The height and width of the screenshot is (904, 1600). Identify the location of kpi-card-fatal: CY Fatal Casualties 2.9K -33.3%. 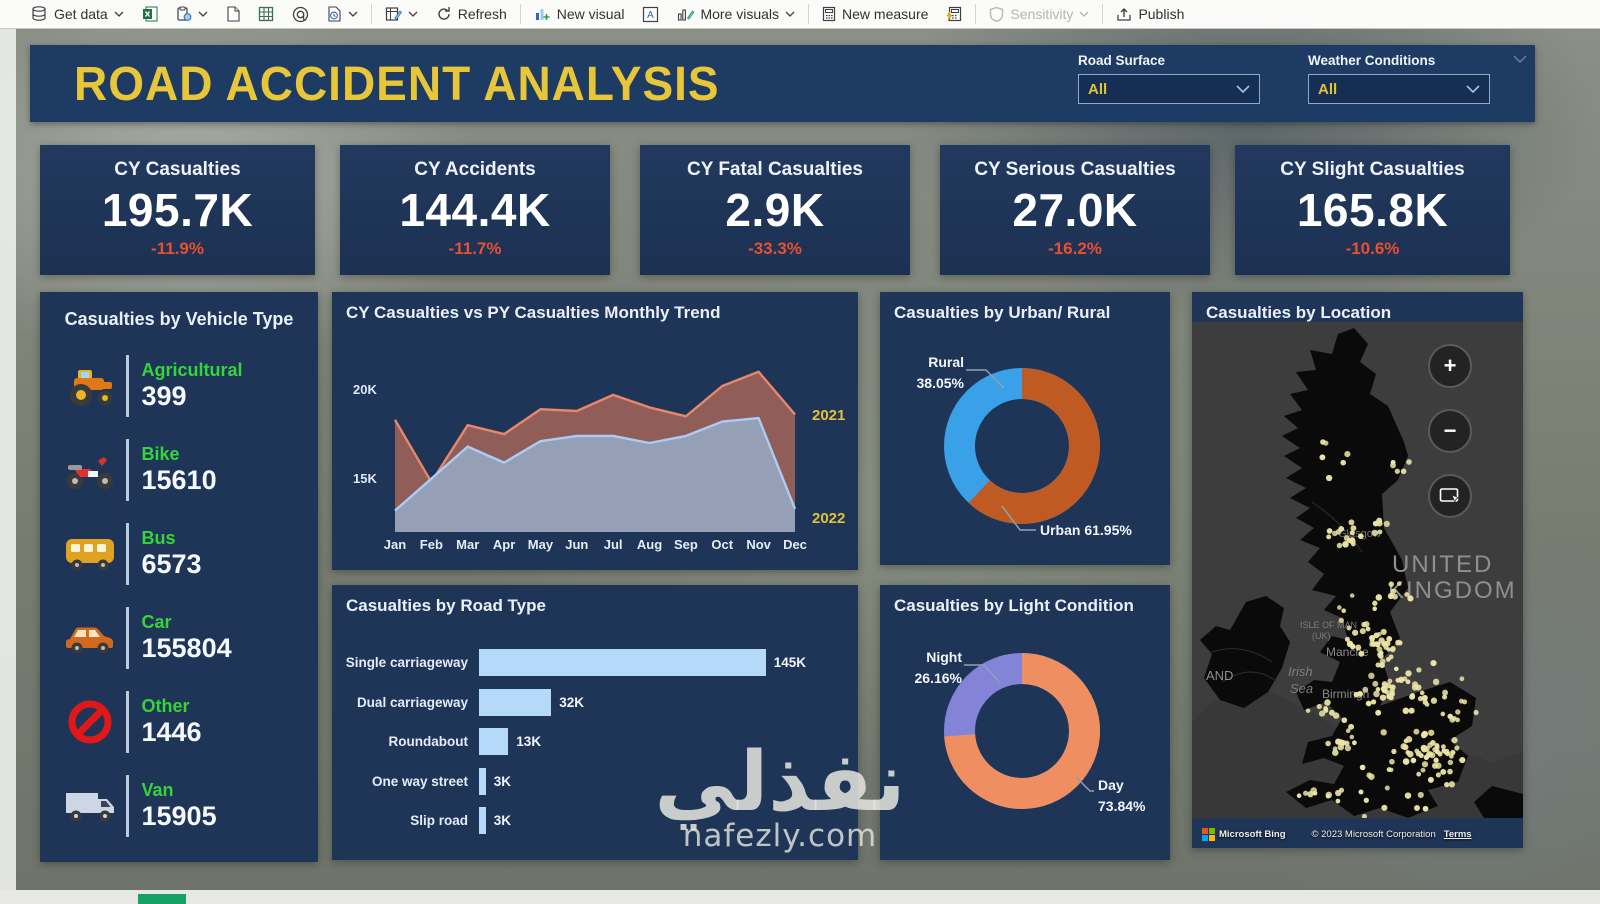
(775, 210).